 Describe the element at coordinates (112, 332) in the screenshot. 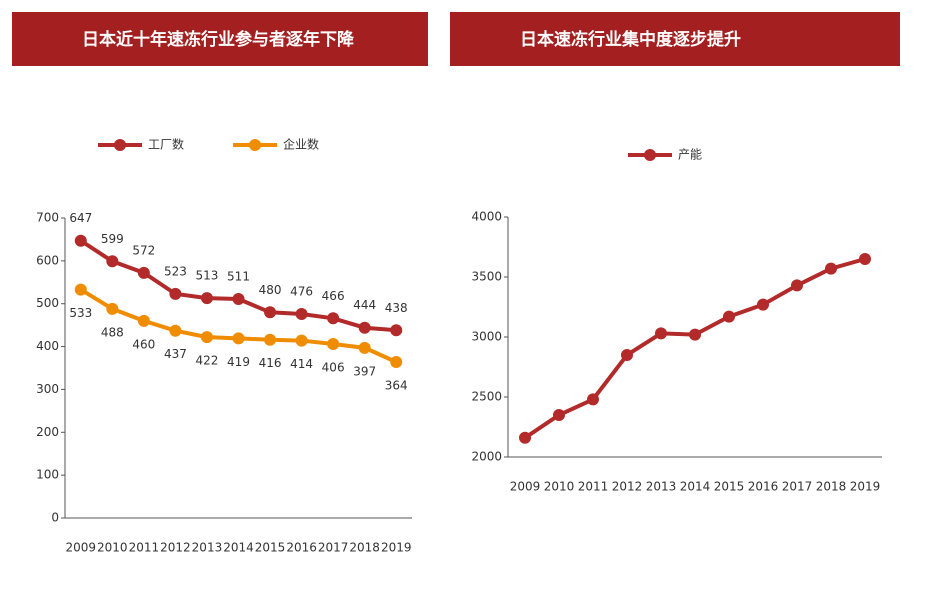

I see `data-label: 488` at that location.